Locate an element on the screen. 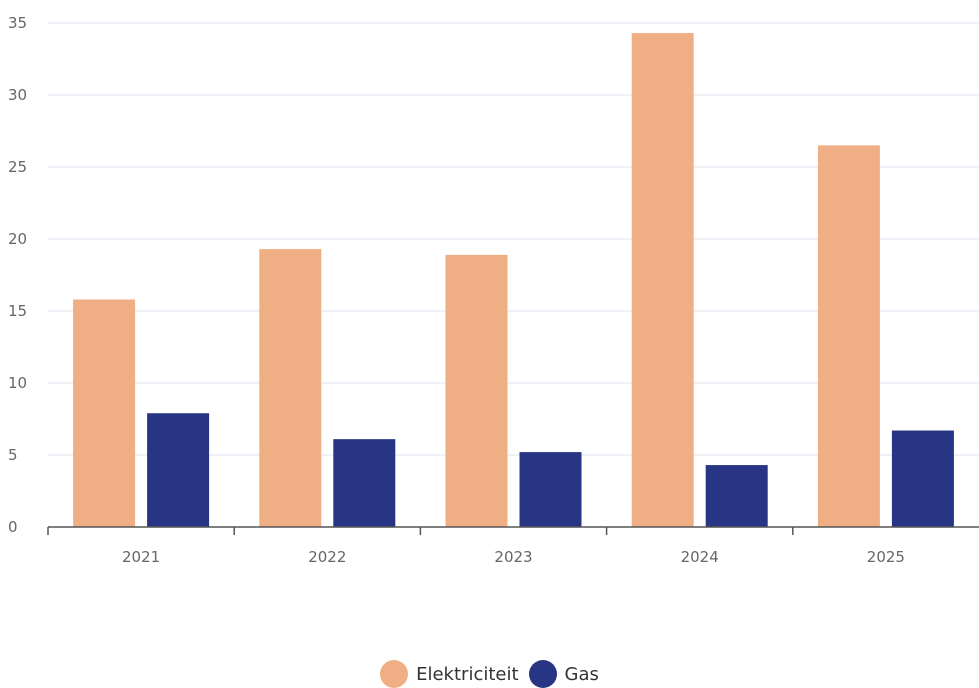  bar-elektriciteit-2023 is located at coordinates (476, 390).